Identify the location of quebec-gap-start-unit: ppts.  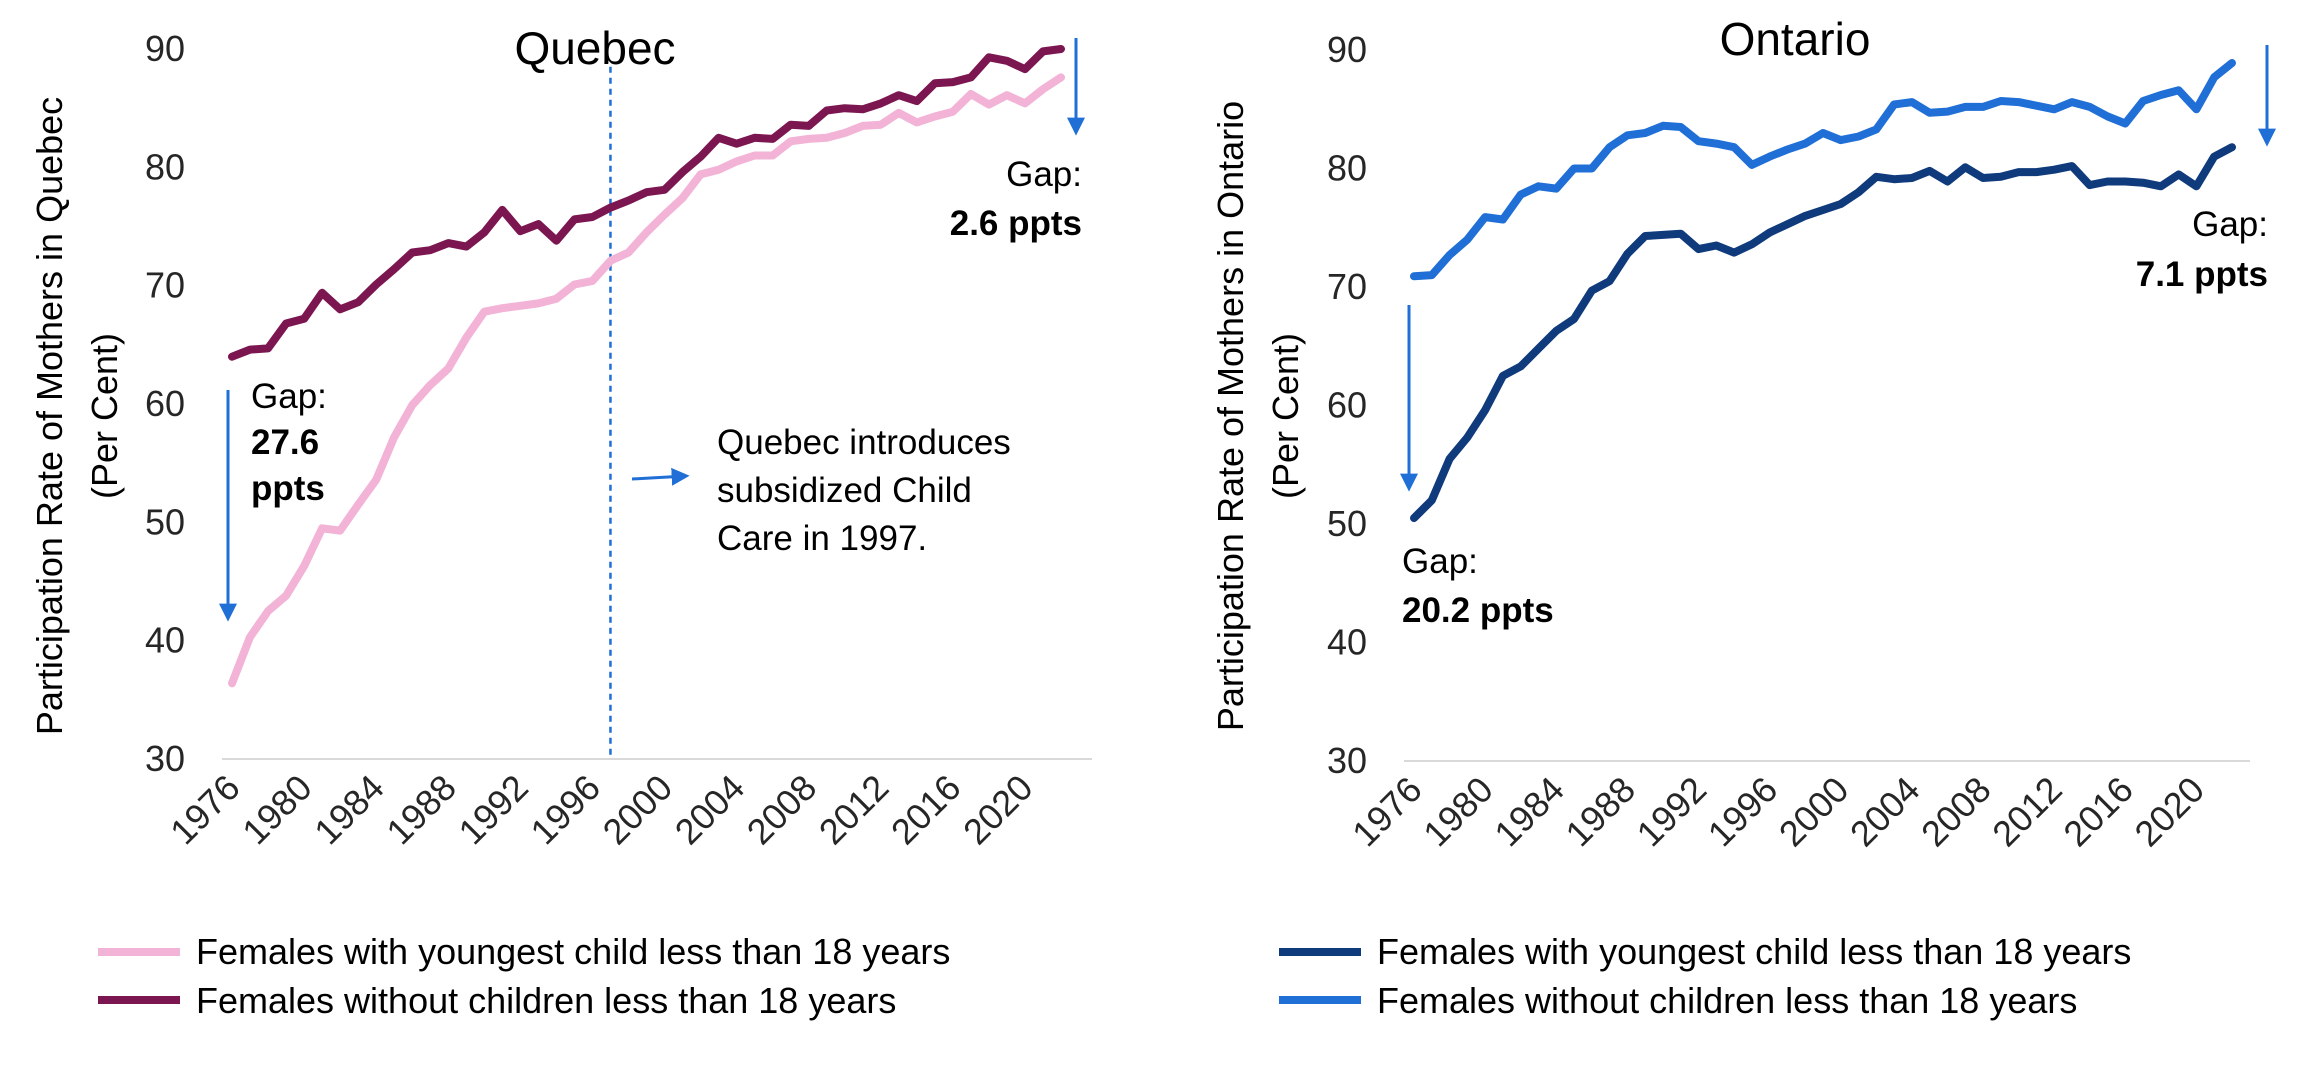
(288, 488).